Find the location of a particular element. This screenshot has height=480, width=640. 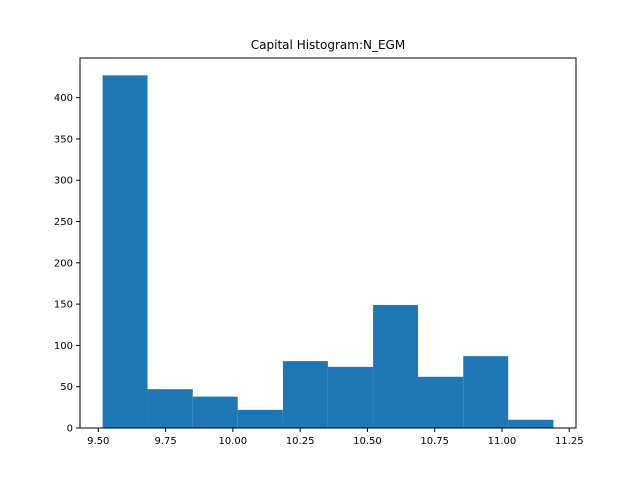

y-tick-label: 150 is located at coordinates (63, 305).